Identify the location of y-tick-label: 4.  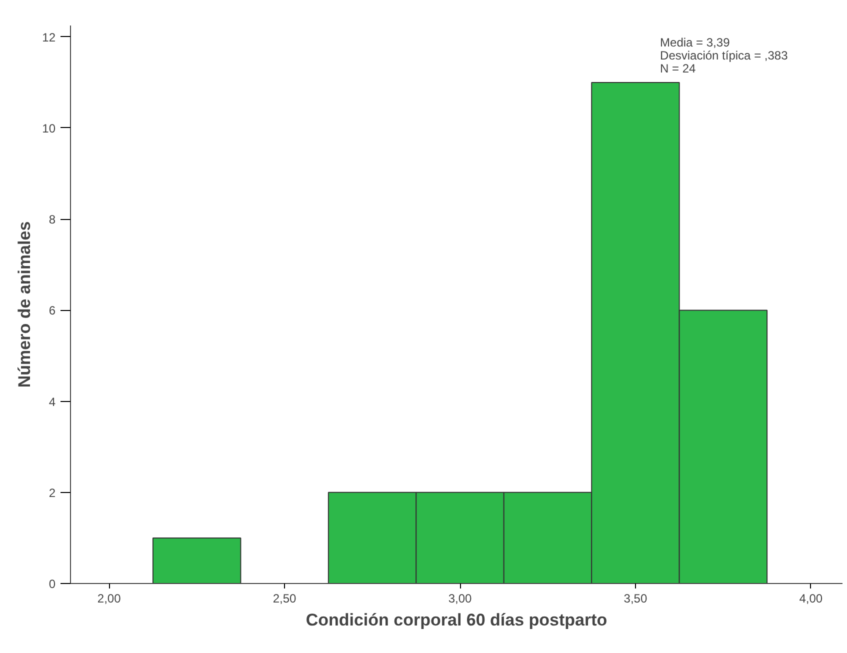
(52, 401).